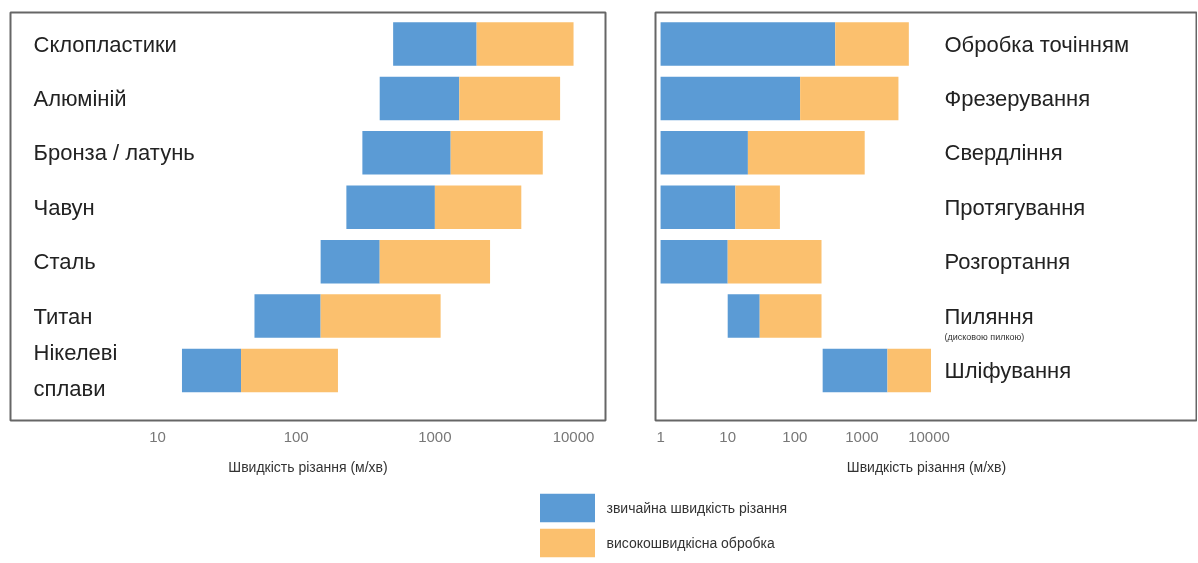 This screenshot has height=563, width=1198. What do you see at coordinates (989, 316) in the screenshot?
I see `y-tick-label: Пиляння` at bounding box center [989, 316].